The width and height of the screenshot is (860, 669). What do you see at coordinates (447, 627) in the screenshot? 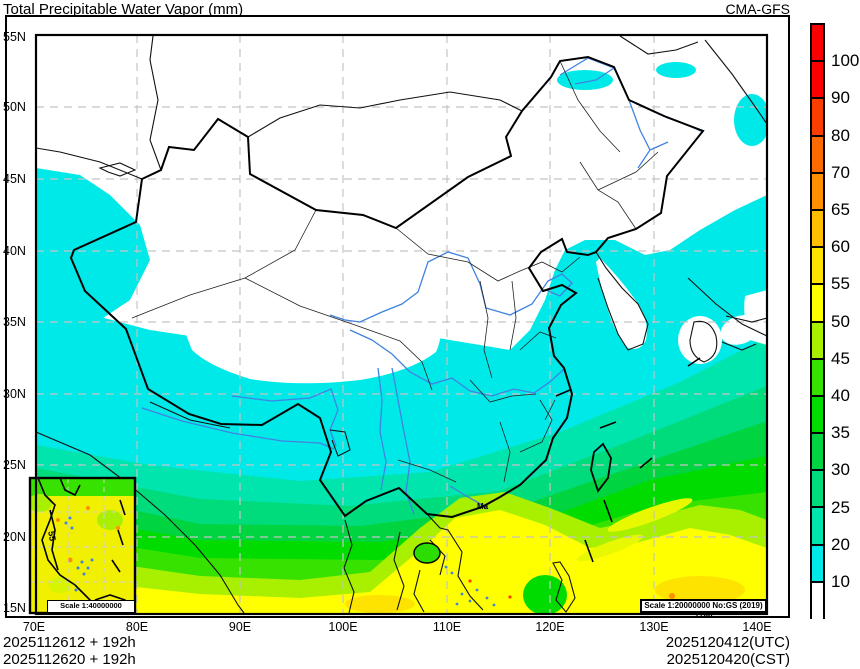
I see `lon-tick-label: 110E` at bounding box center [447, 627].